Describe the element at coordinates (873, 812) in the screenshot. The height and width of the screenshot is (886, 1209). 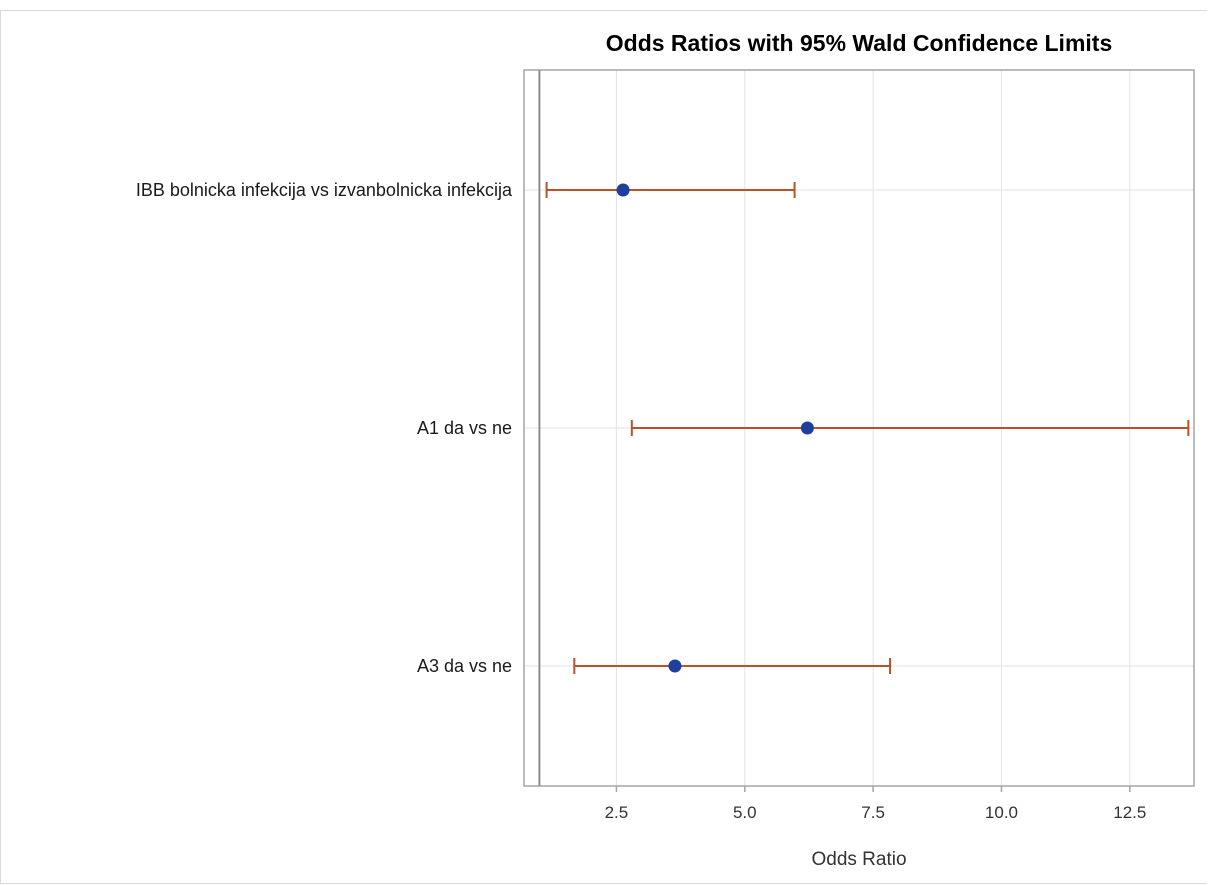
I see `x-tick-label: 7.5` at that location.